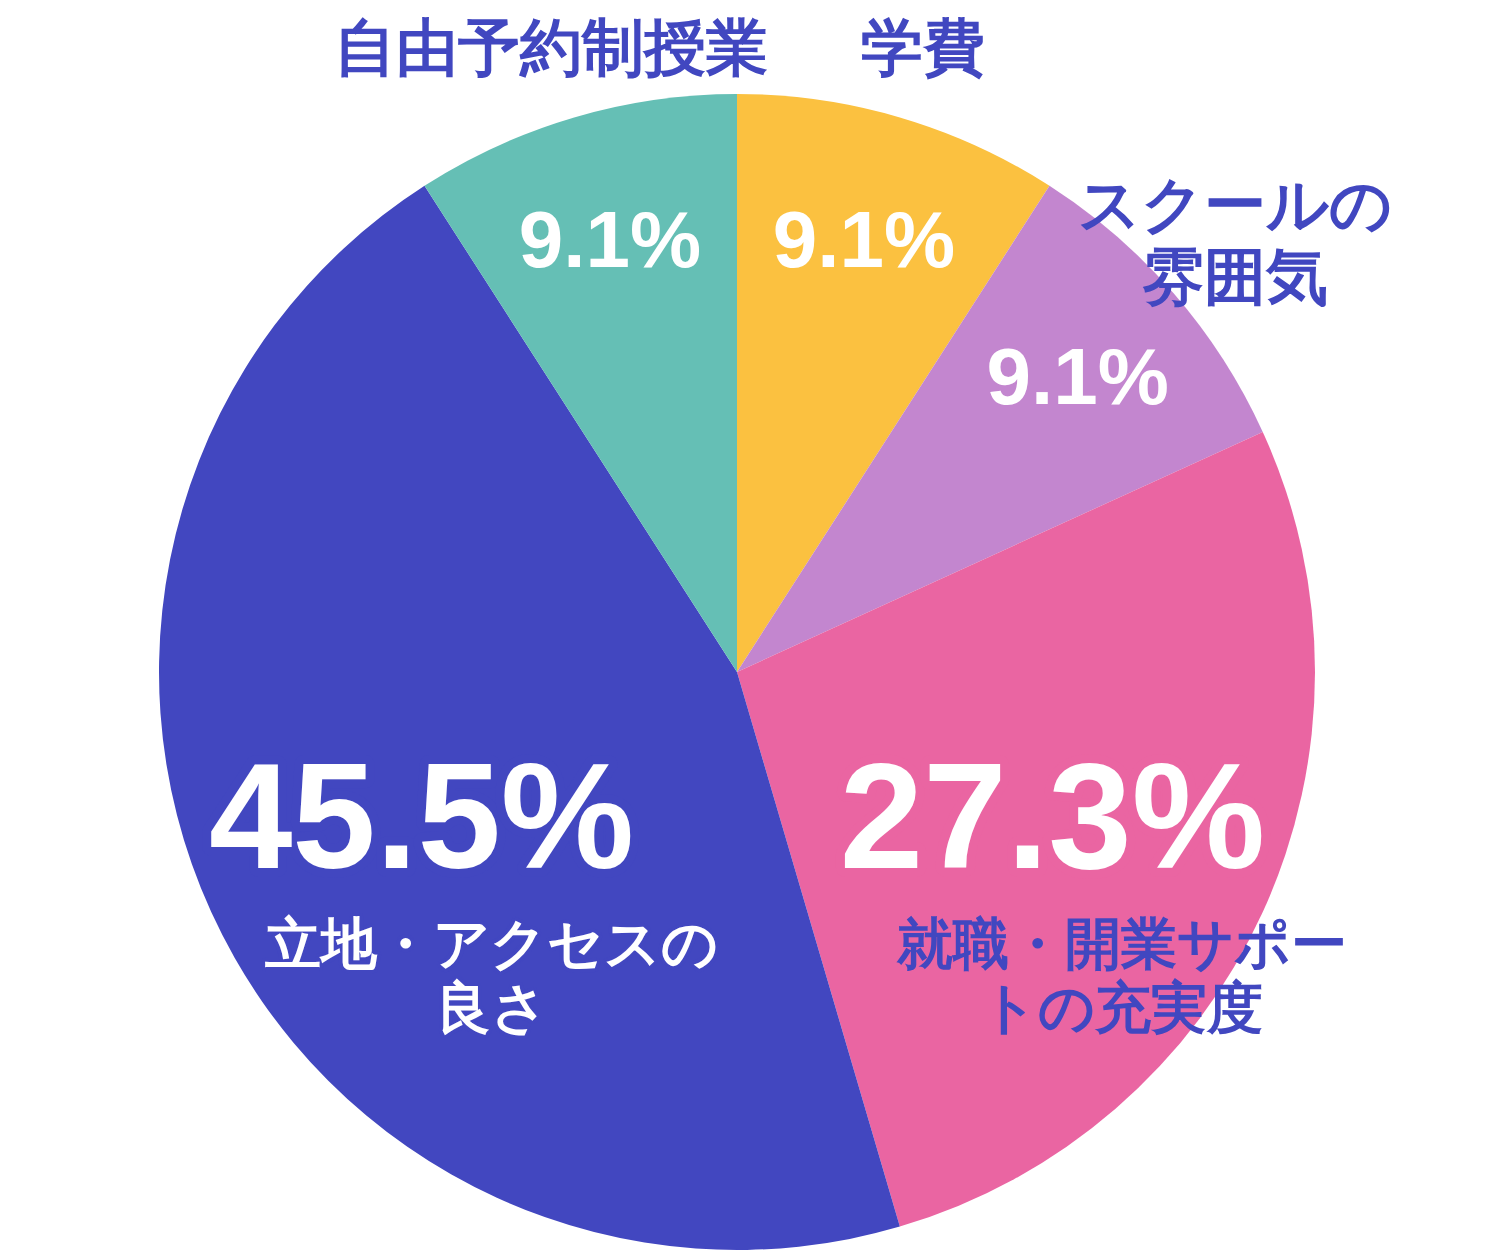 This screenshot has height=1255, width=1498. Describe the element at coordinates (1052, 816) in the screenshot. I see `data-label: 27.3%` at that location.